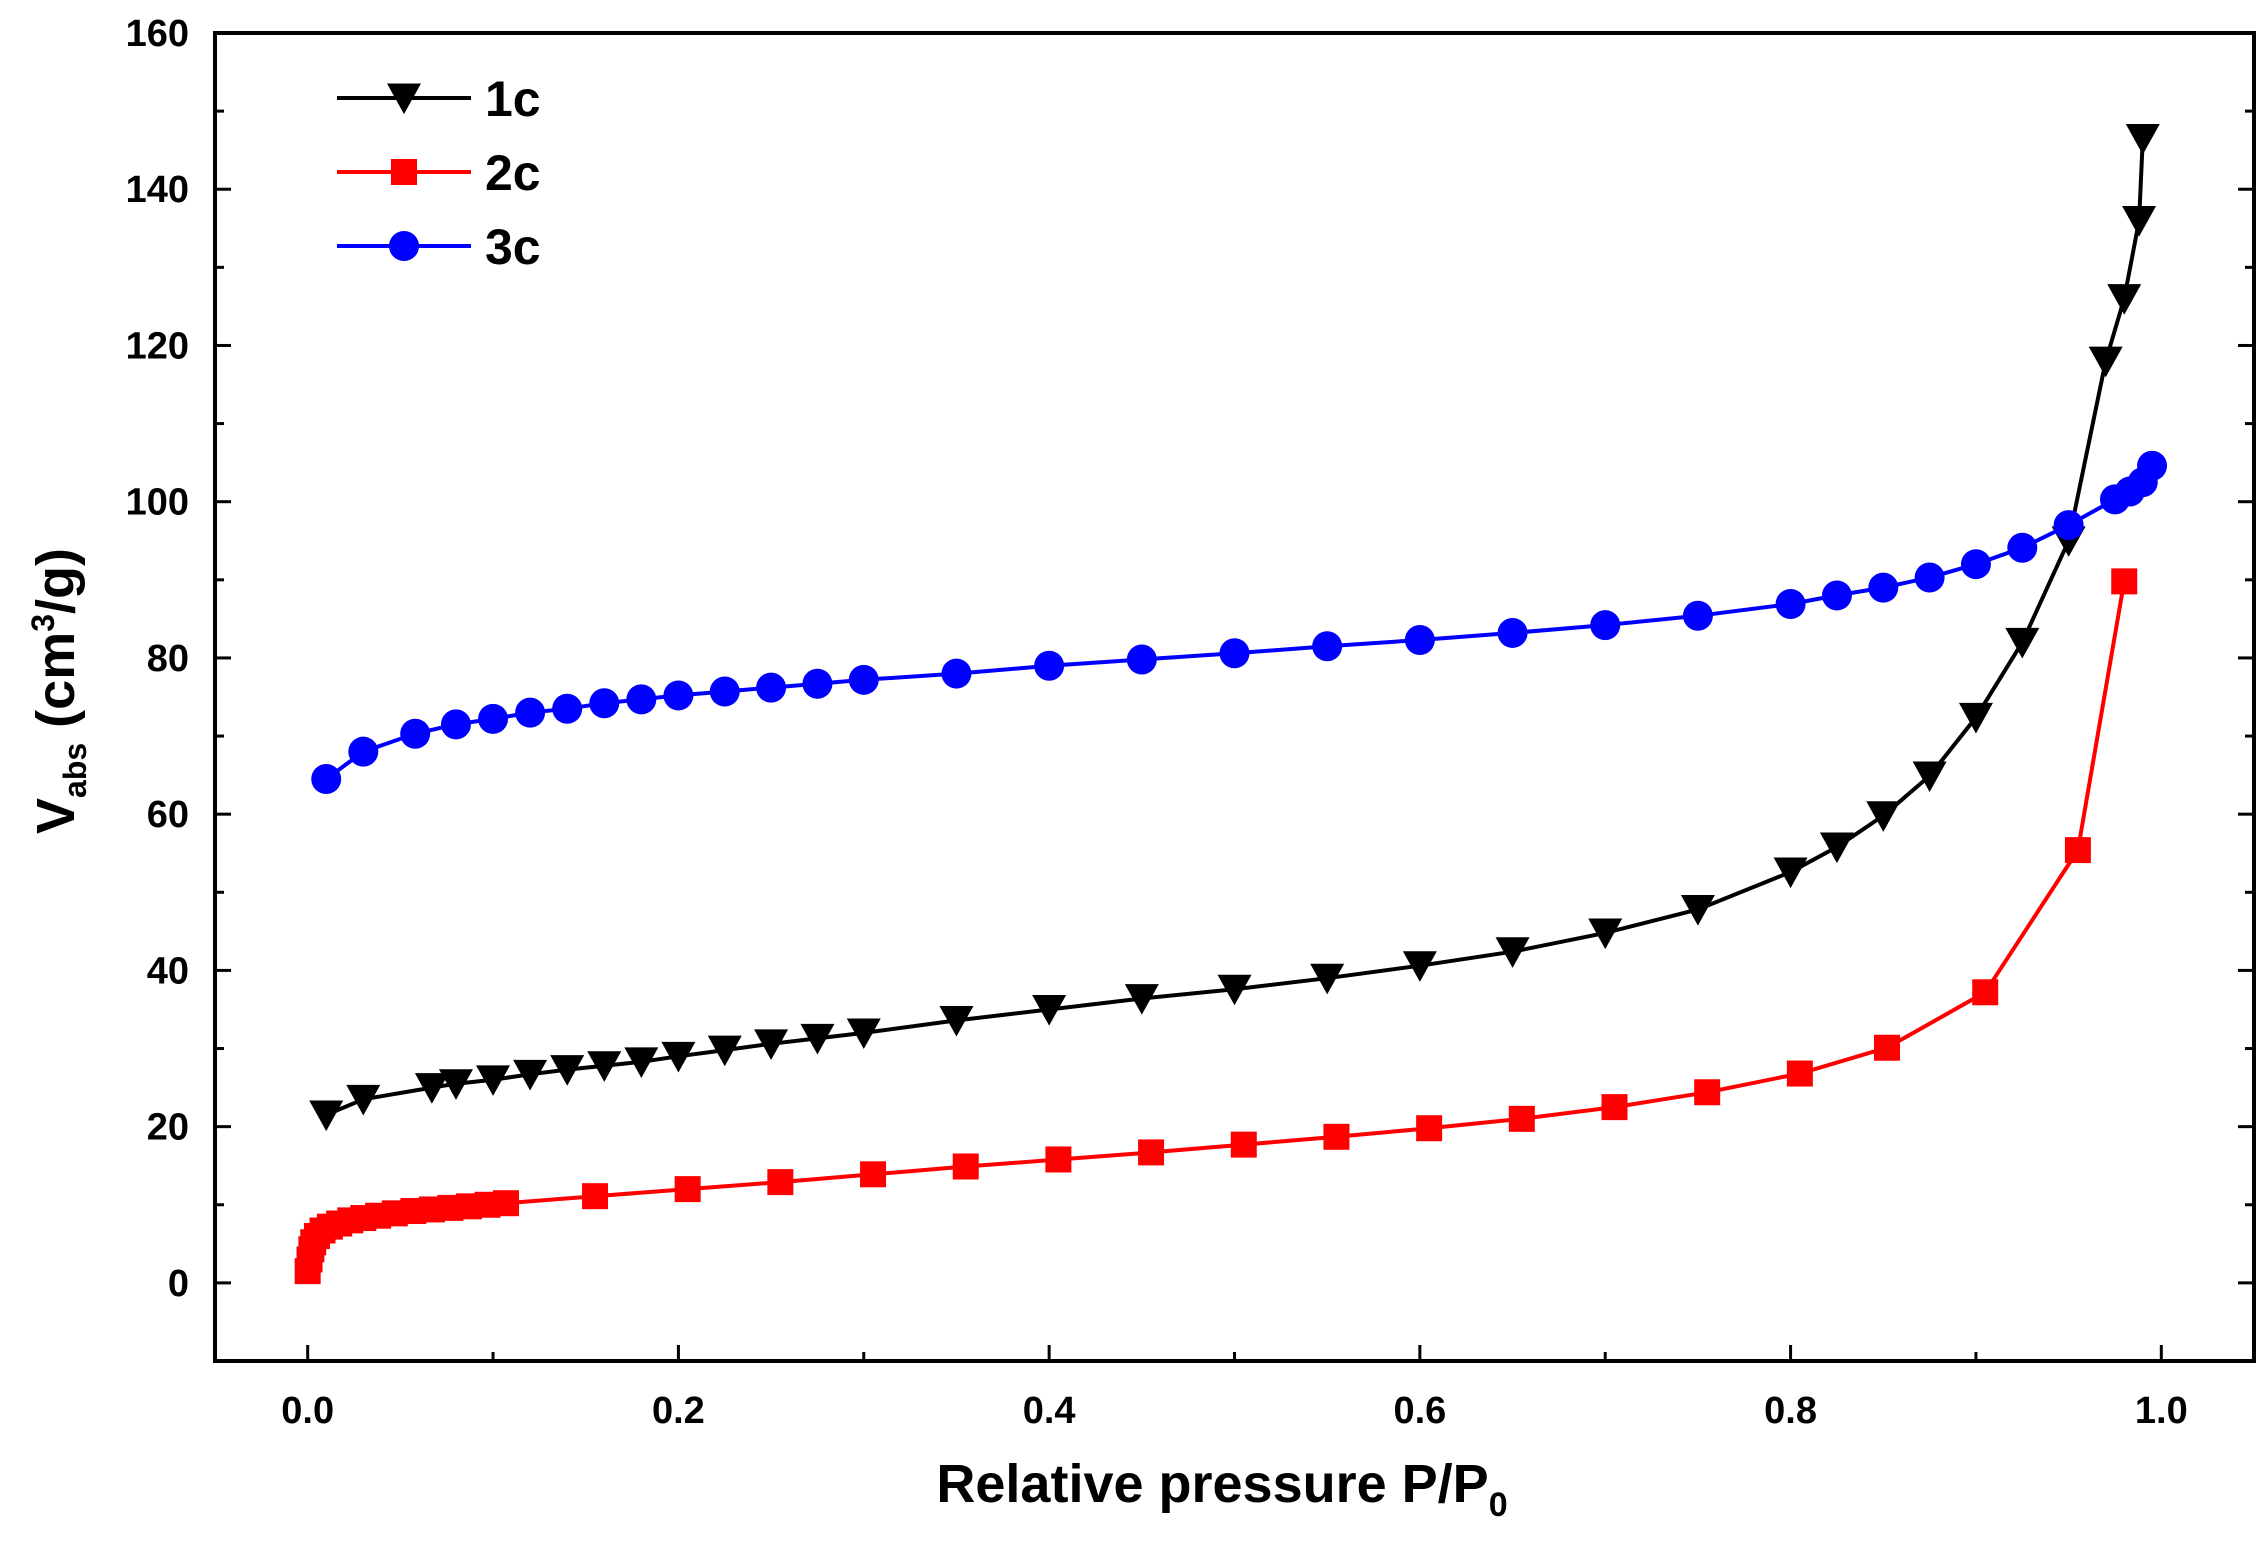  What do you see at coordinates (1498, 1505) in the screenshot?
I see `x-axis-title-subscript: 0` at bounding box center [1498, 1505].